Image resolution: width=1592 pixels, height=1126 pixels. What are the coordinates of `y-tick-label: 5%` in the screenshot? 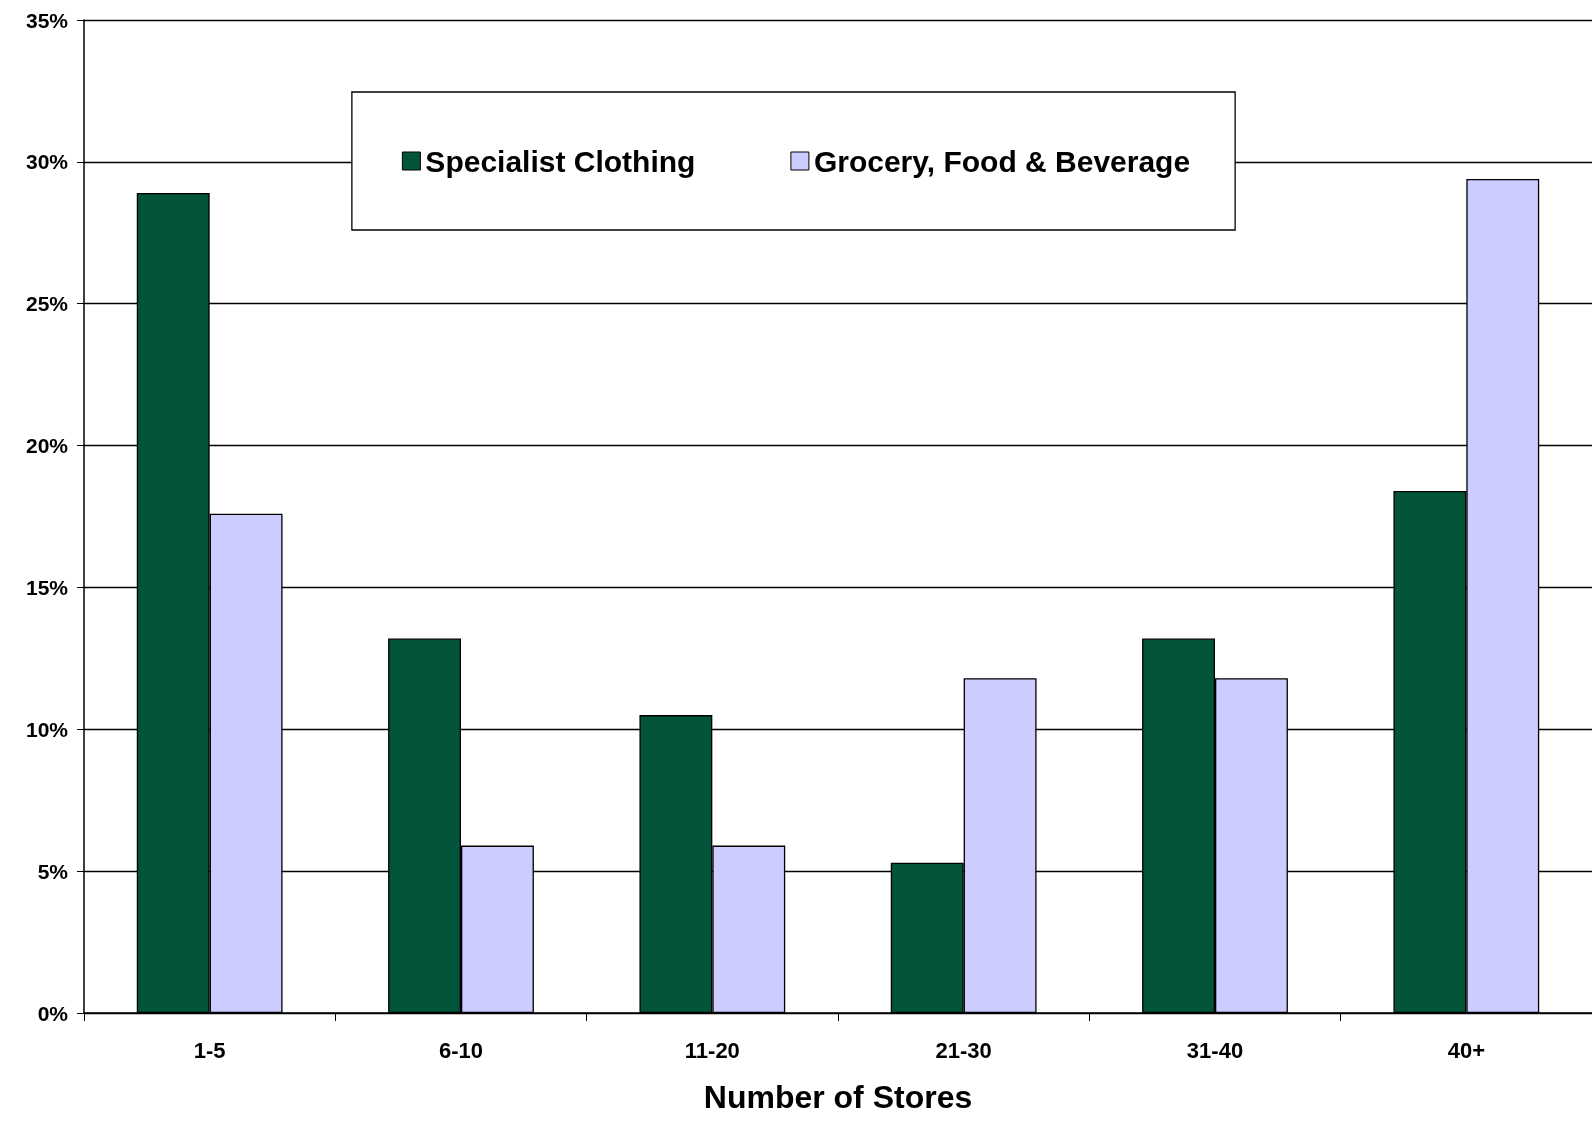 It's located at (53, 871).